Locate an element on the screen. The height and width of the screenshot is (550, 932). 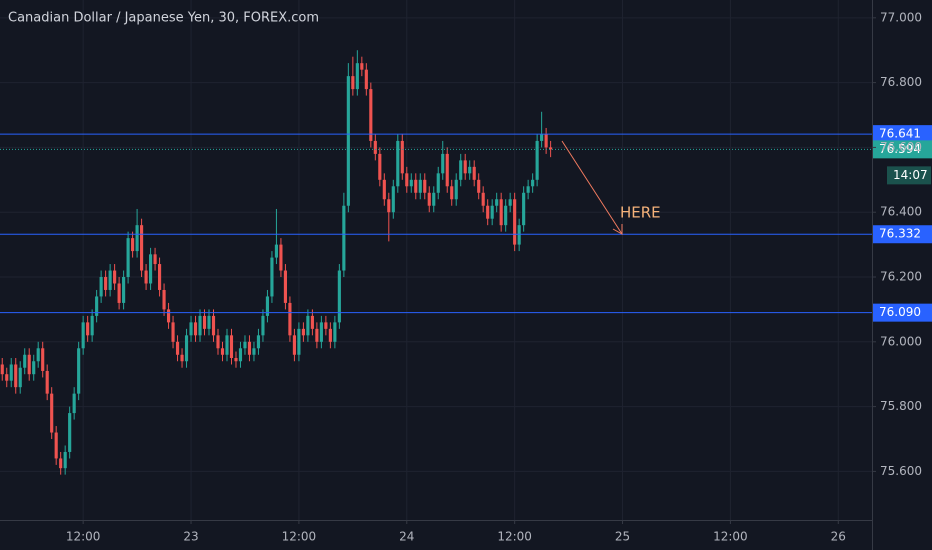
y-tick-label: 76.200 is located at coordinates (901, 277).